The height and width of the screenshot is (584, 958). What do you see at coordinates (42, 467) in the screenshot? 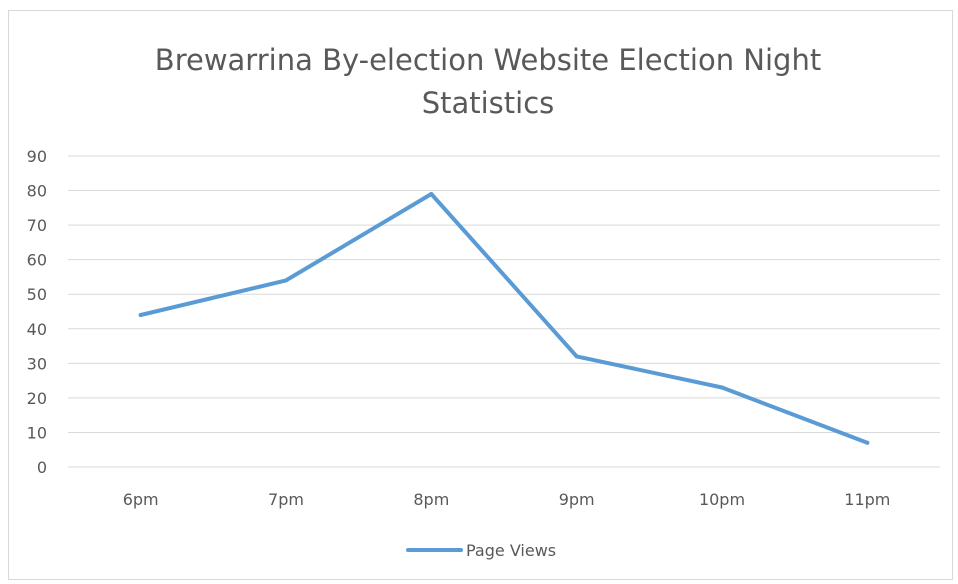
I see `y-tick-label: 0` at bounding box center [42, 467].